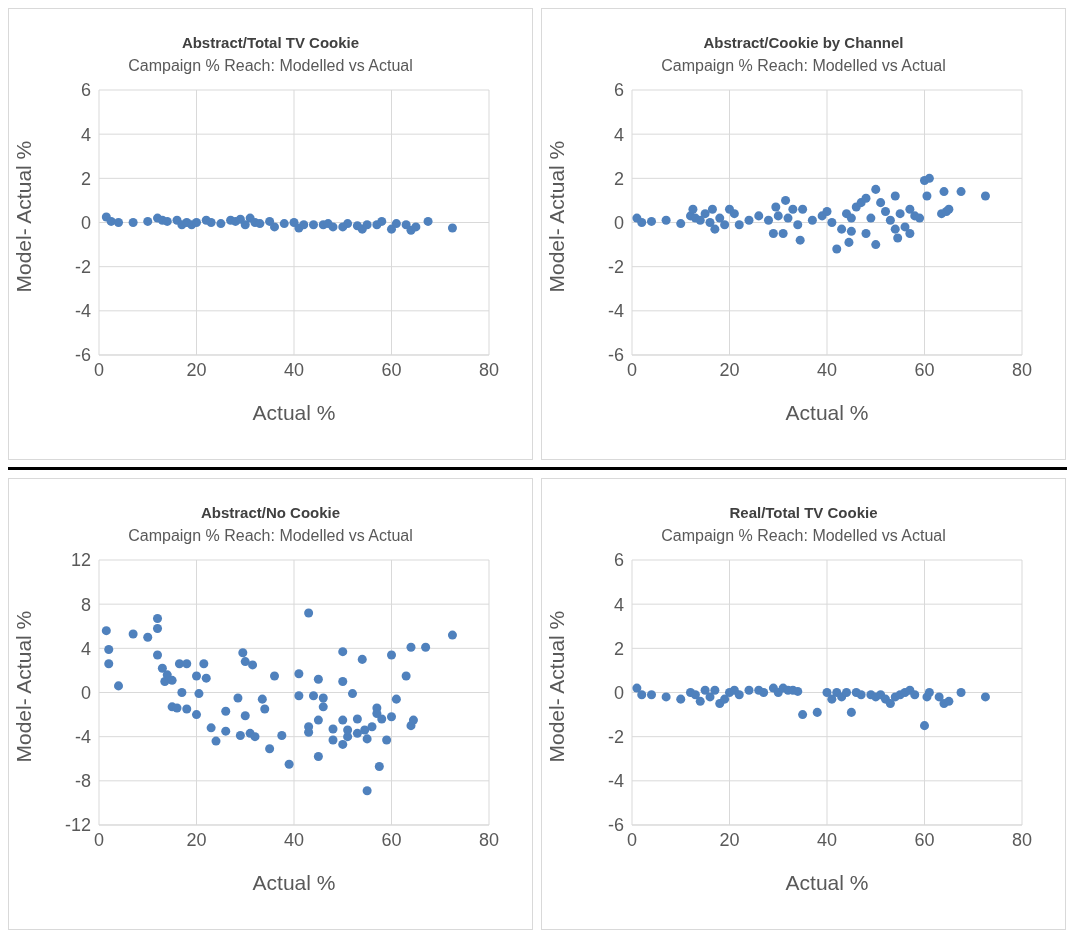  I want to click on y-tick-label: -12, so click(77, 825).